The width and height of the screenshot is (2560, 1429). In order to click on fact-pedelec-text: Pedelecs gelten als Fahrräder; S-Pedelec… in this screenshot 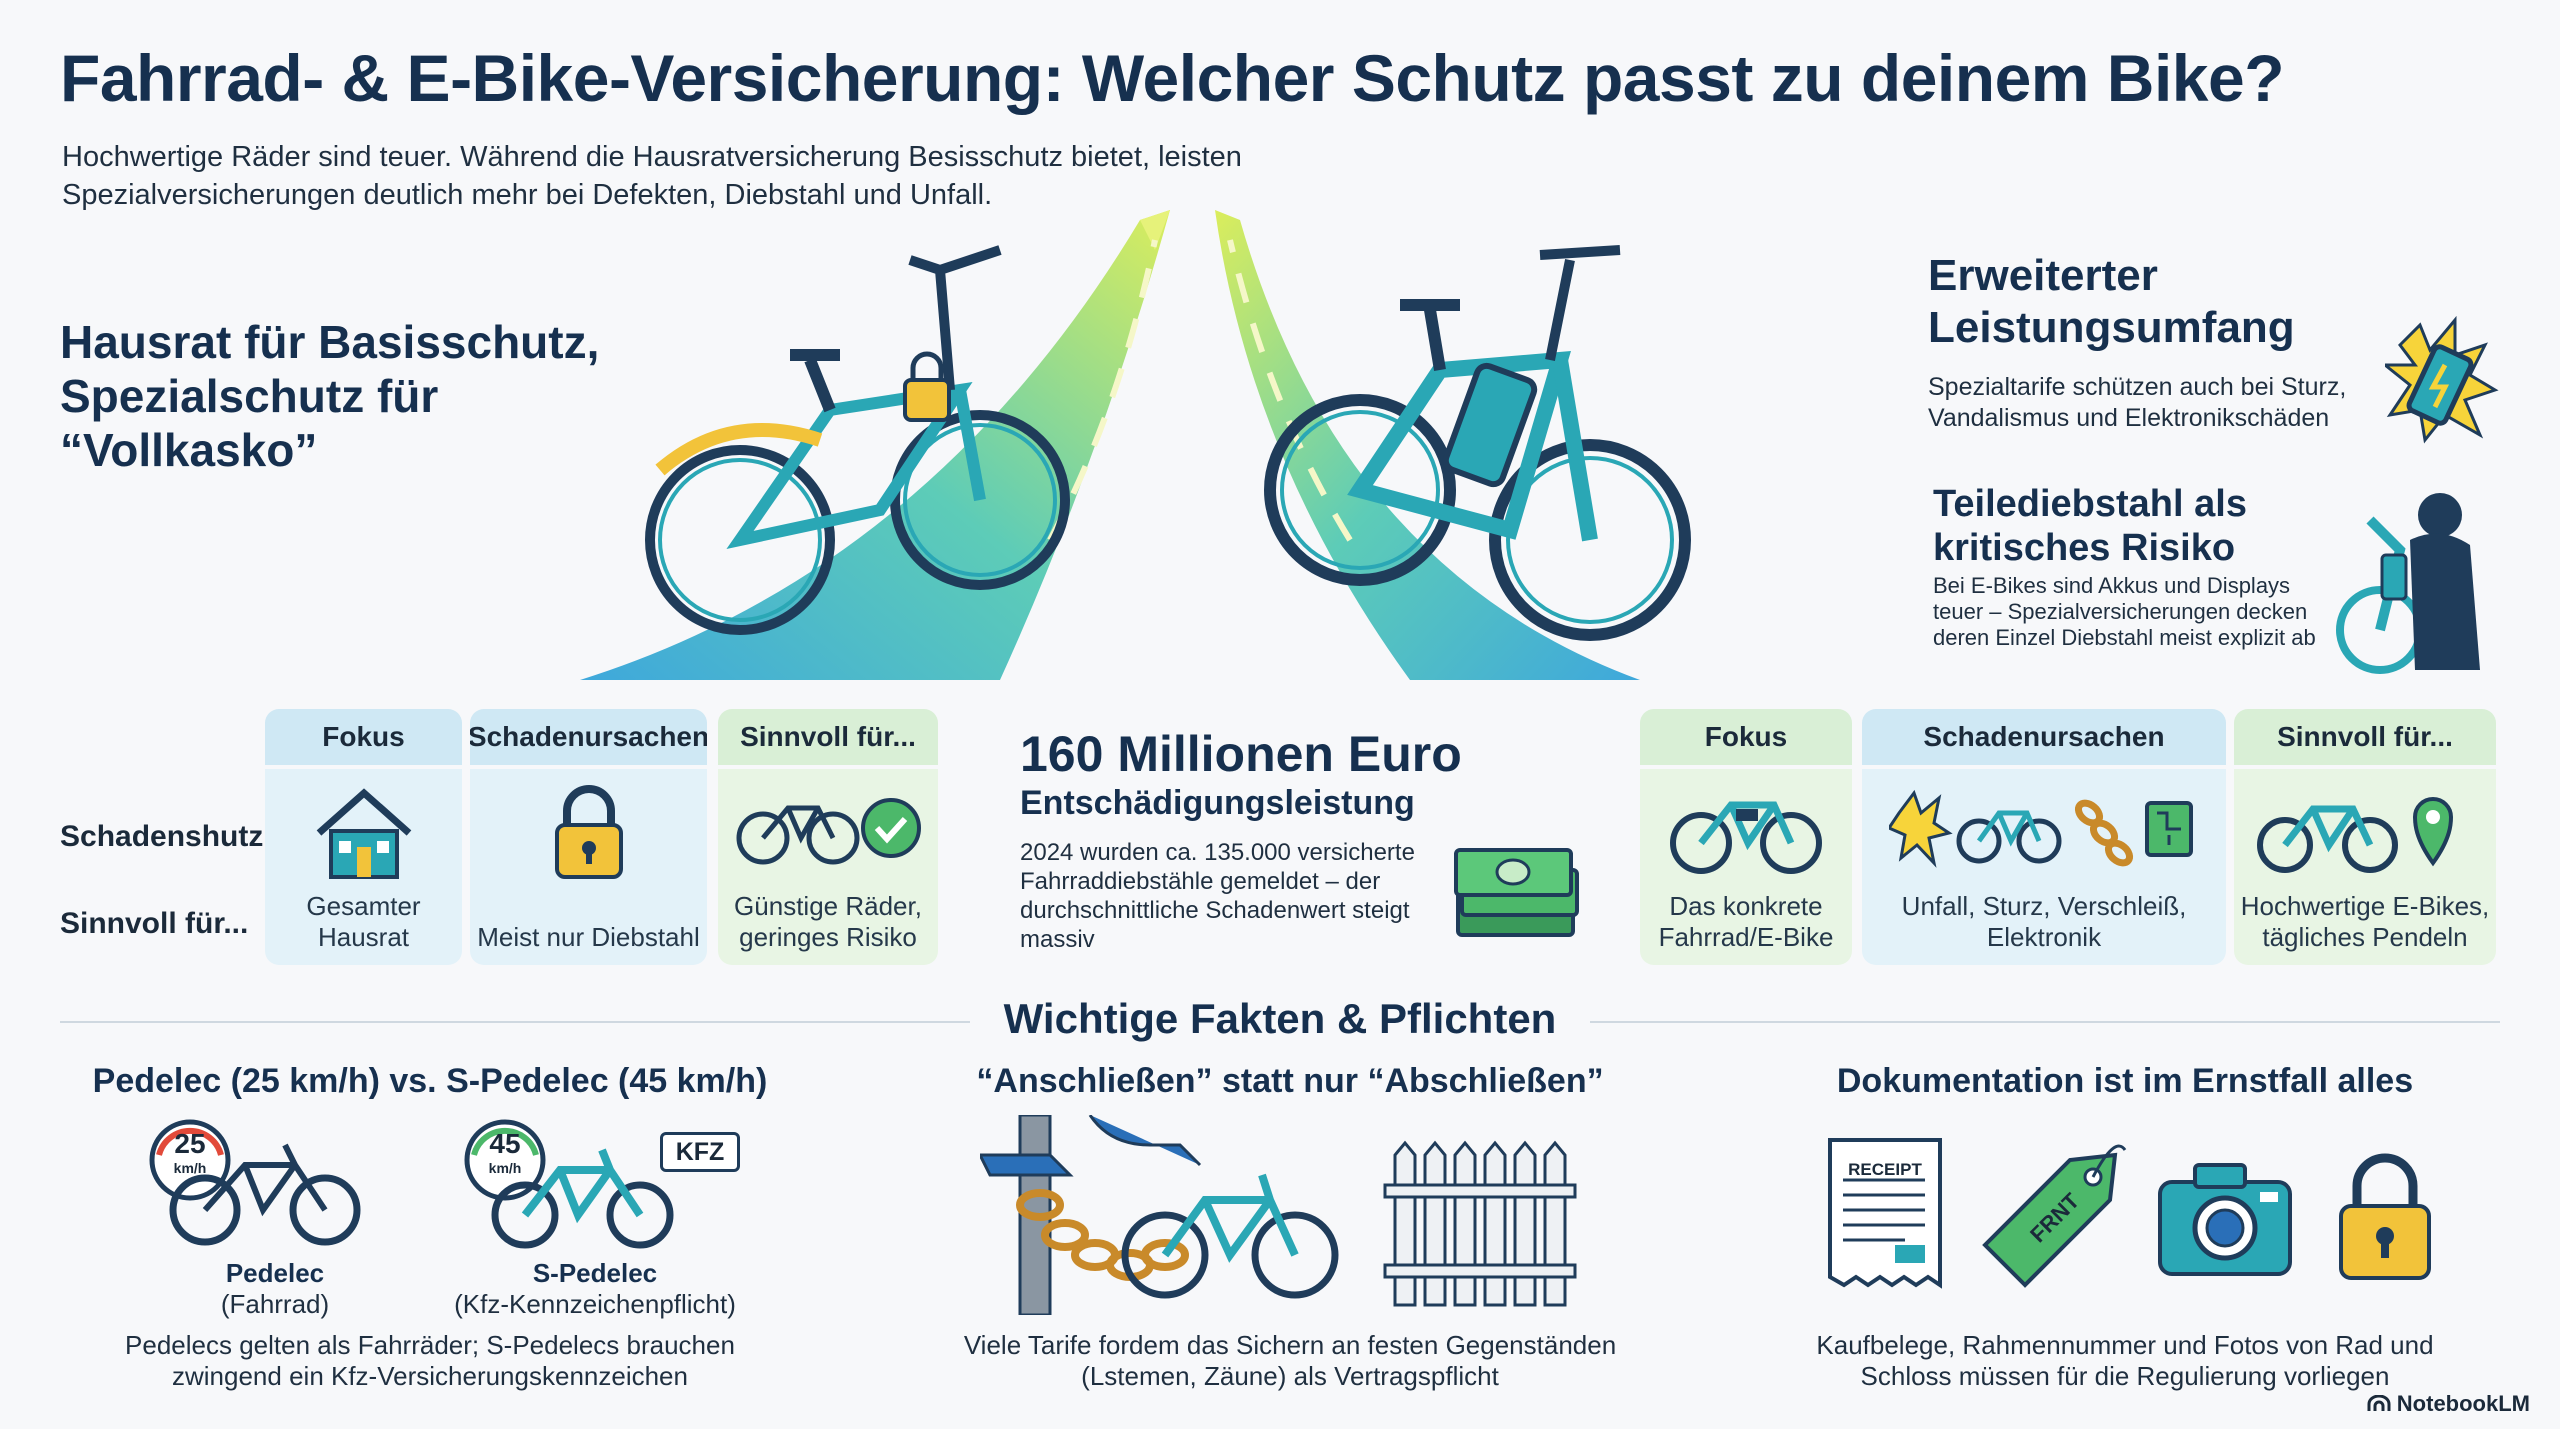, I will do `click(430, 1360)`.